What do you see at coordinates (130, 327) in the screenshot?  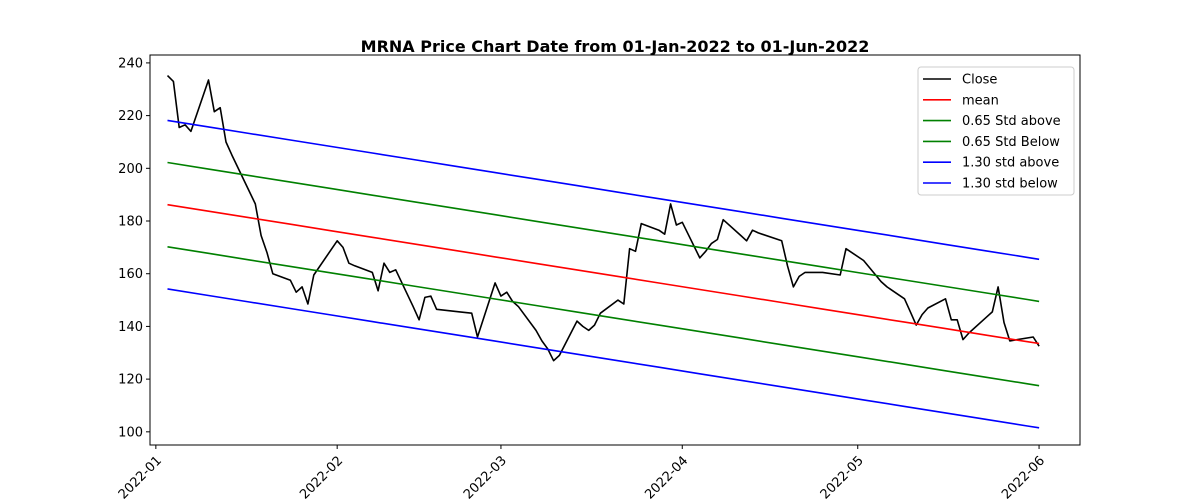 I see `y-tick-label: 140` at bounding box center [130, 327].